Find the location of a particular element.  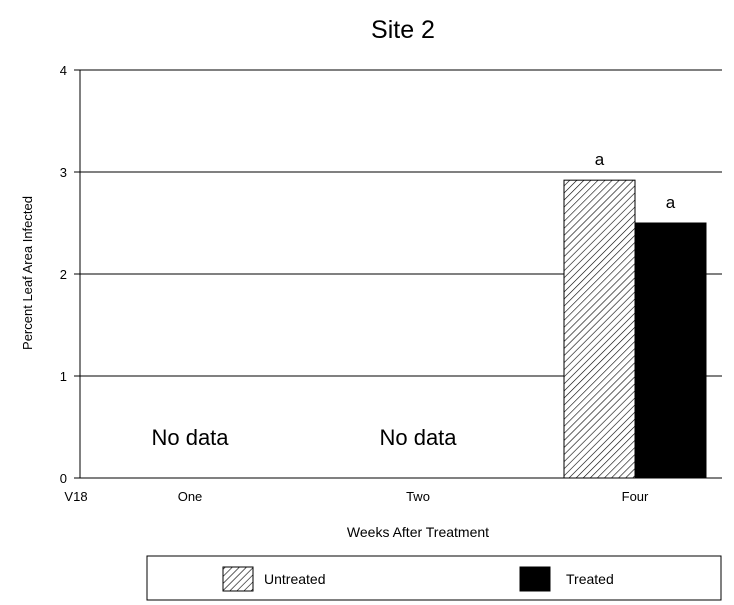

x-origin-label: V18 is located at coordinates (75, 496).